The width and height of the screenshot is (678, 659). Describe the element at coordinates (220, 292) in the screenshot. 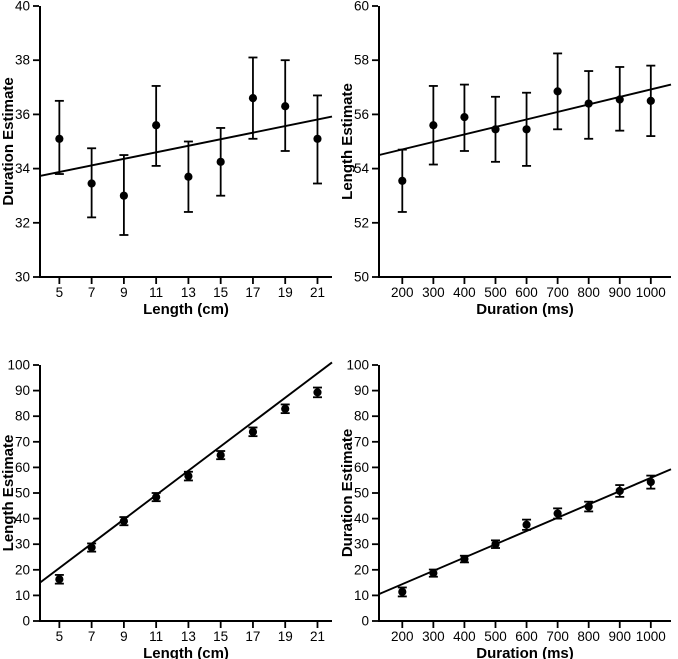

I see `x-tick-label: 15` at that location.